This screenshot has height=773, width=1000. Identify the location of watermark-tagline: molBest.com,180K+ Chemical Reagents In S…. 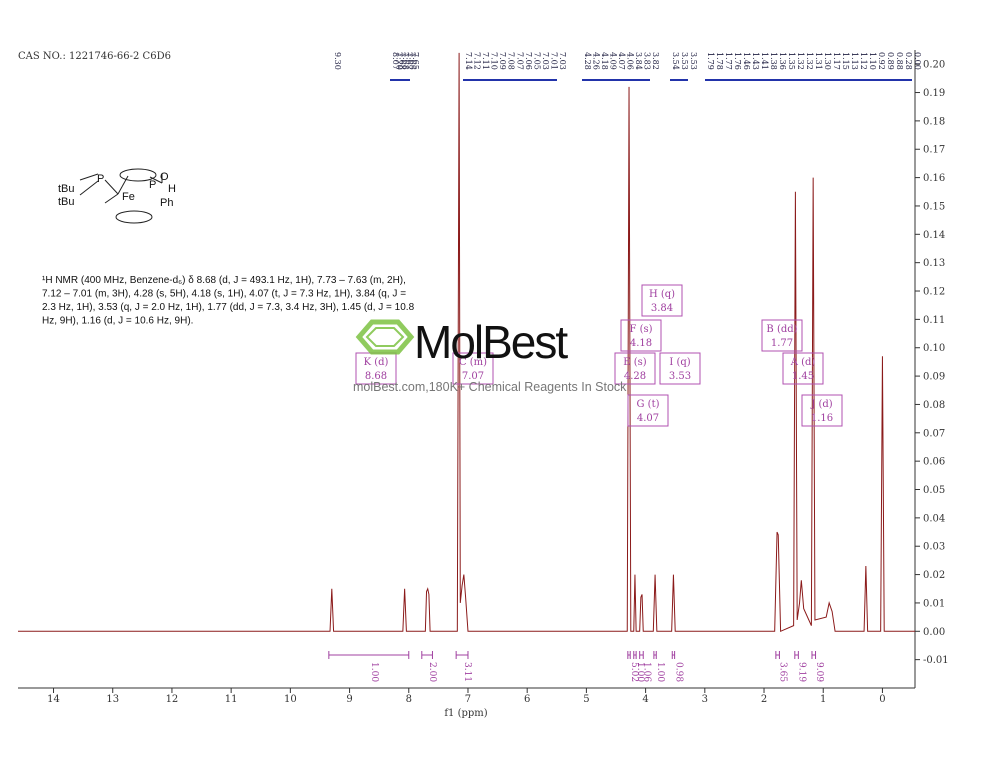
(490, 387).